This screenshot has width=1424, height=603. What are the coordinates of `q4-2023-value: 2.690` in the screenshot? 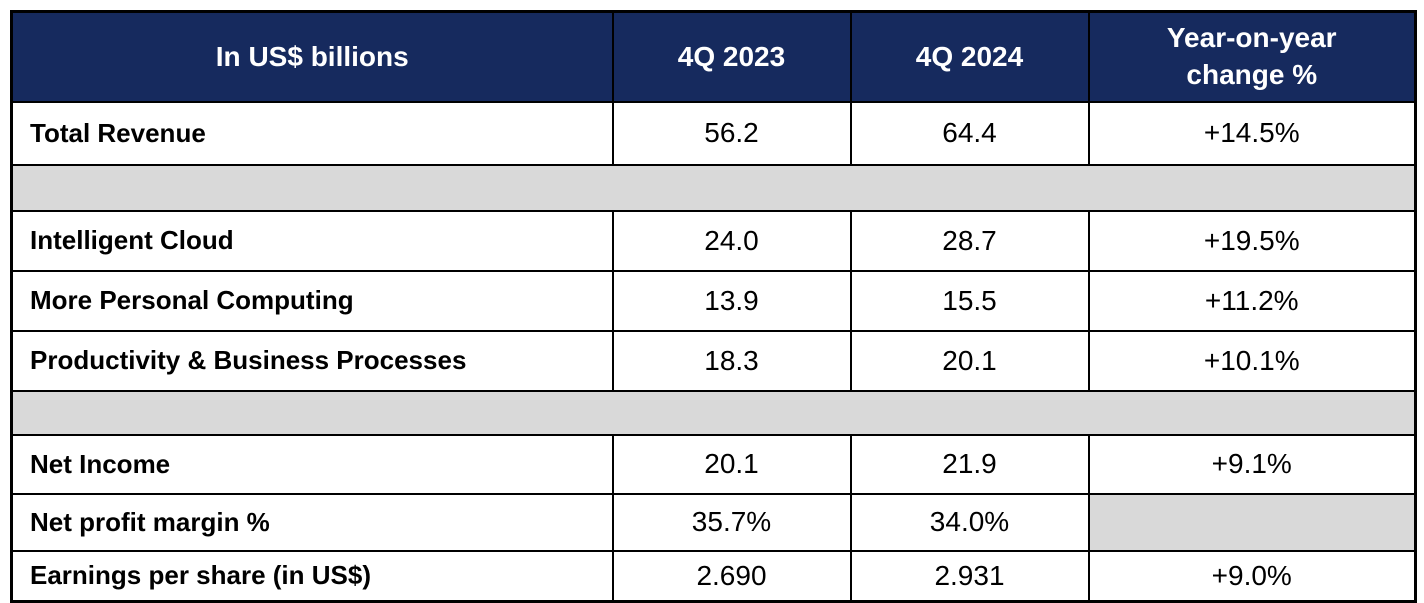 It's located at (731, 576).